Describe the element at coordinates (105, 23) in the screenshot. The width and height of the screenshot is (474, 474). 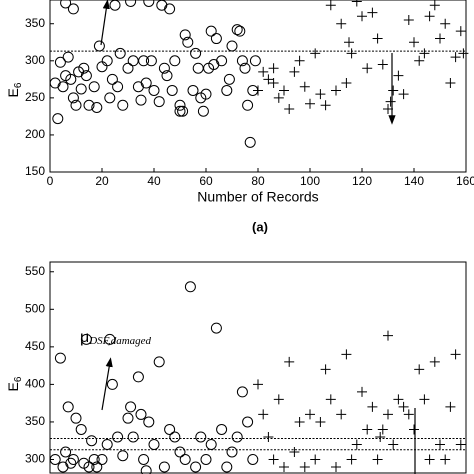
I see `arrow` at that location.